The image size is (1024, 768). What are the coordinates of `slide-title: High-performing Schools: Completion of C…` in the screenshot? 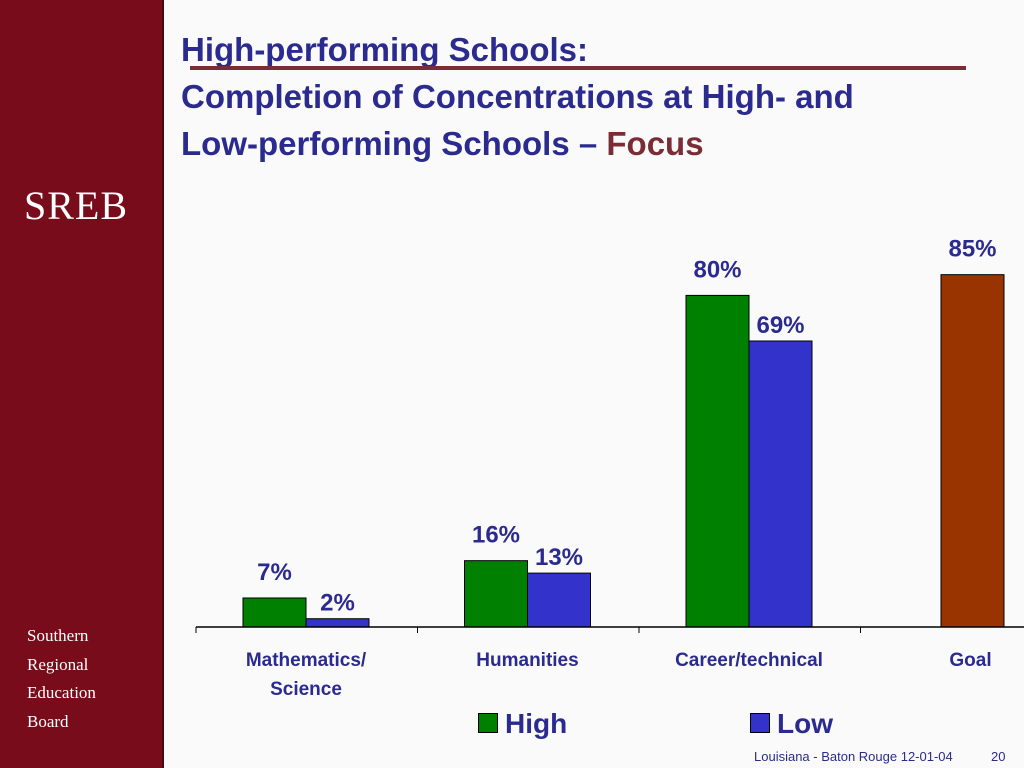 It's located at (596, 96).